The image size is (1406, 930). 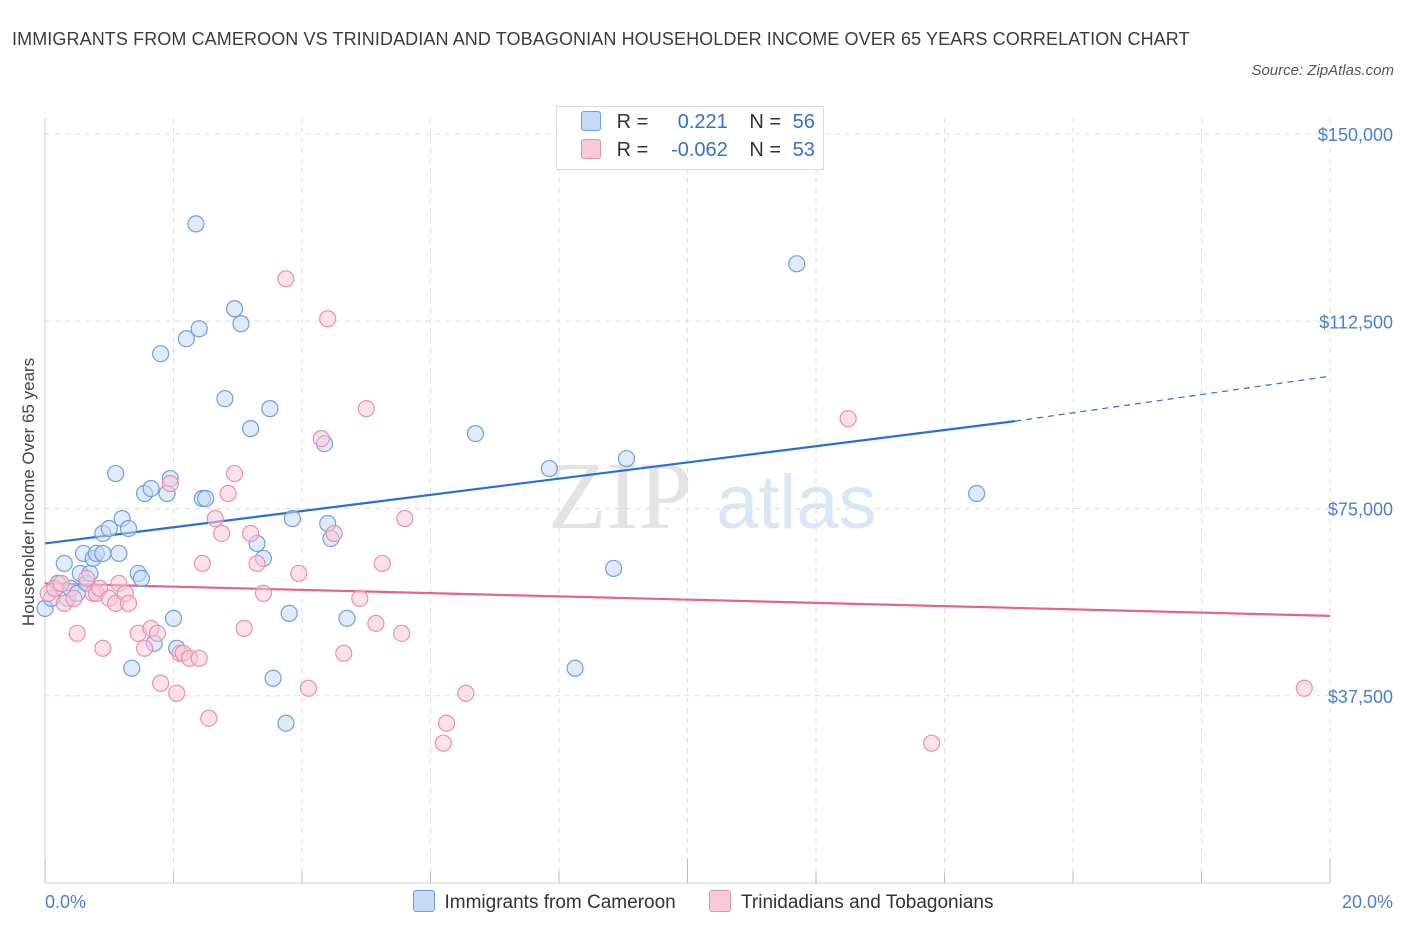 What do you see at coordinates (803, 150) in the screenshot?
I see `legend-n-value: 53` at bounding box center [803, 150].